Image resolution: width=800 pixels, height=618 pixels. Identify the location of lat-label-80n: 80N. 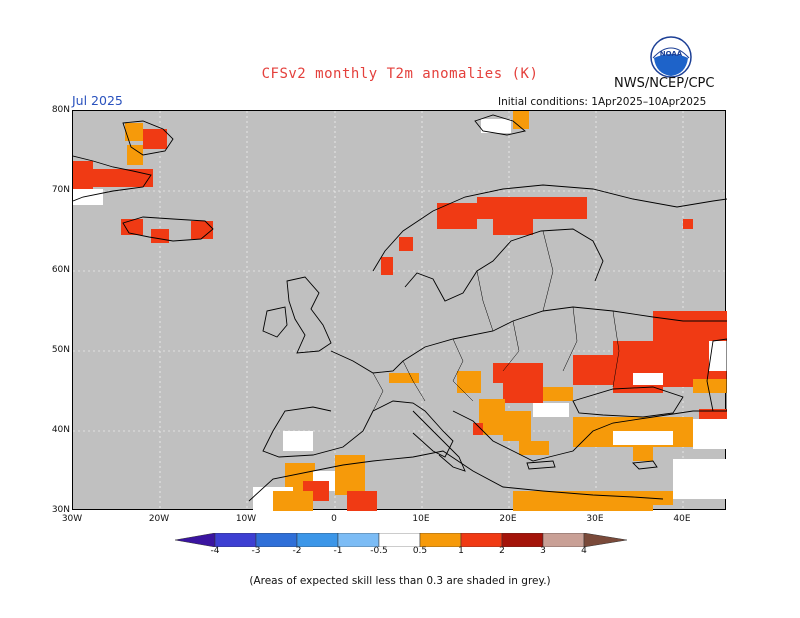
(60, 110).